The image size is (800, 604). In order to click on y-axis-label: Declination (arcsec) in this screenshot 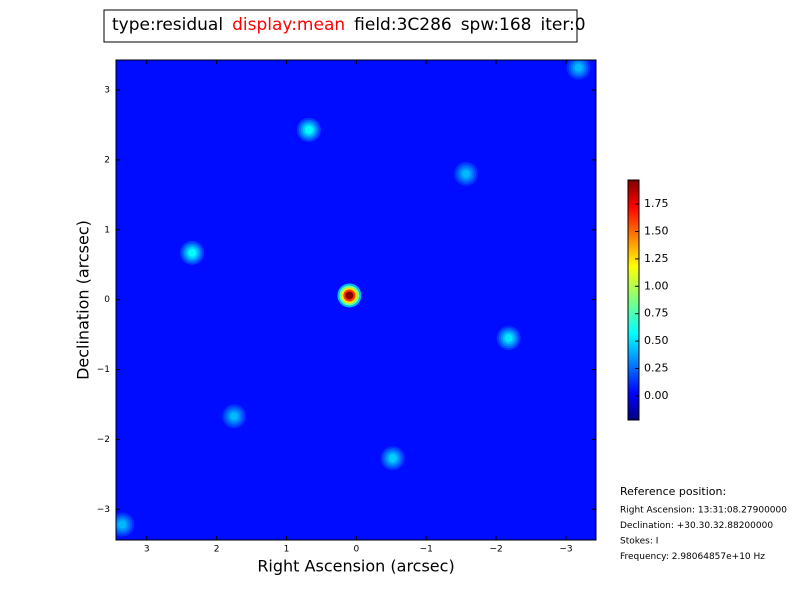, I will do `click(83, 300)`.